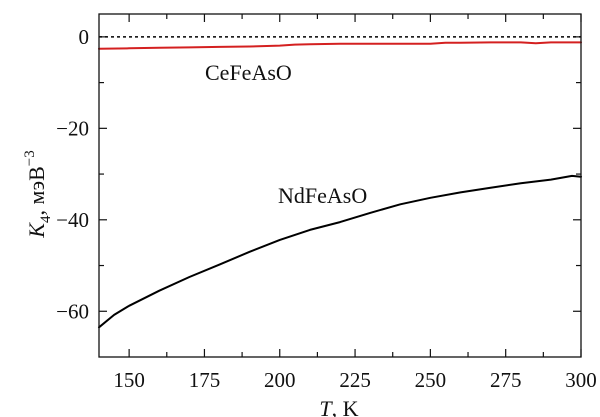  Describe the element at coordinates (36, 230) in the screenshot. I see `y-axis-title-variable: K` at that location.